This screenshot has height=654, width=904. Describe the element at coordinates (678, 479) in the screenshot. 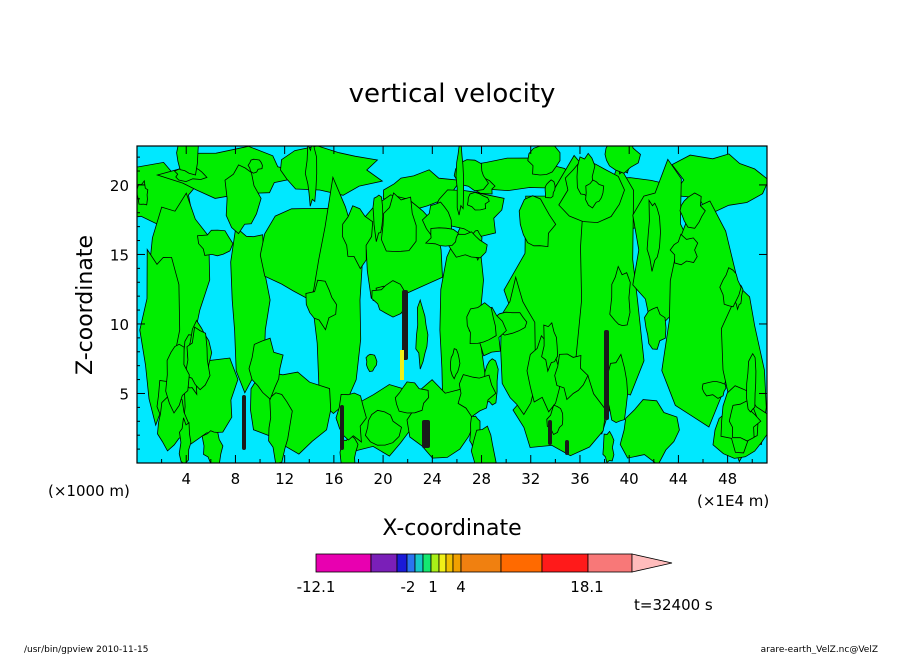

I see `x-tick-label: 44` at that location.